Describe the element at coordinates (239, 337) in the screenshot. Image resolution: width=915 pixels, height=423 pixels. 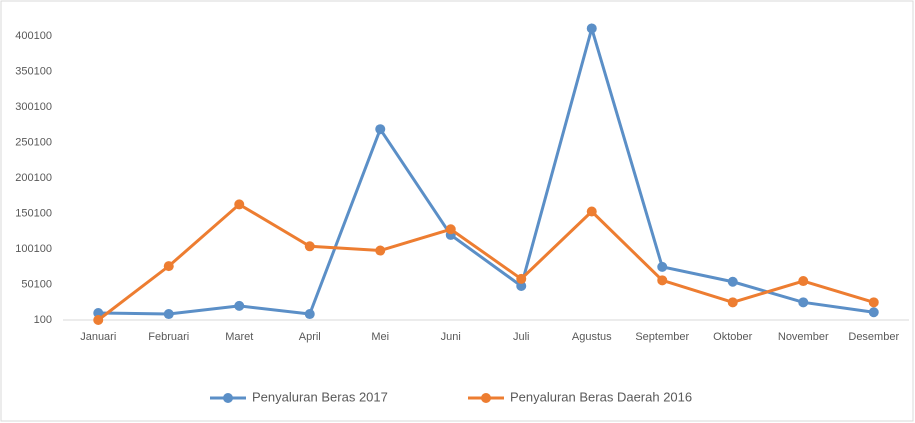
I see `x-tick-label: Maret` at that location.